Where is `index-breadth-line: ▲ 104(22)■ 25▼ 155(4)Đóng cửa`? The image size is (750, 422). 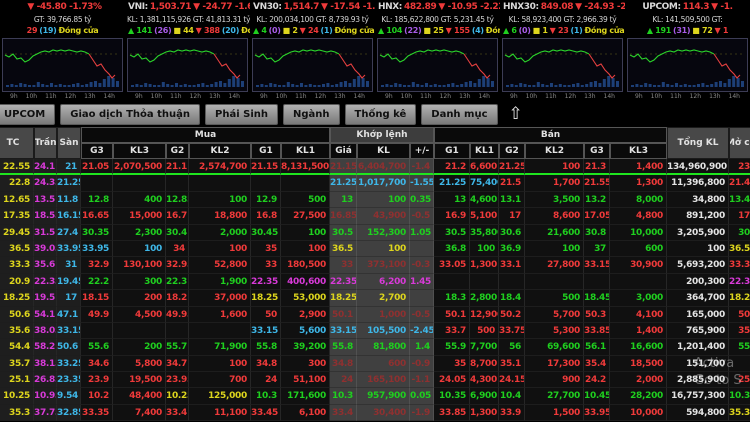
index-breadth-line: ▲ 104(22)■ 25▼ 155(4)Đóng cửa is located at coordinates (438, 31).